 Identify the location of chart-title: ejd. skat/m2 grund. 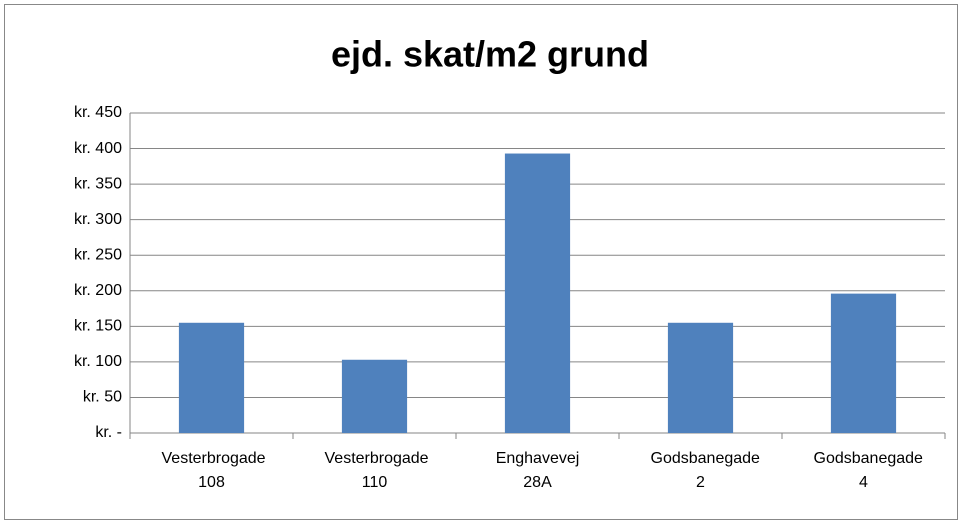
(490, 54).